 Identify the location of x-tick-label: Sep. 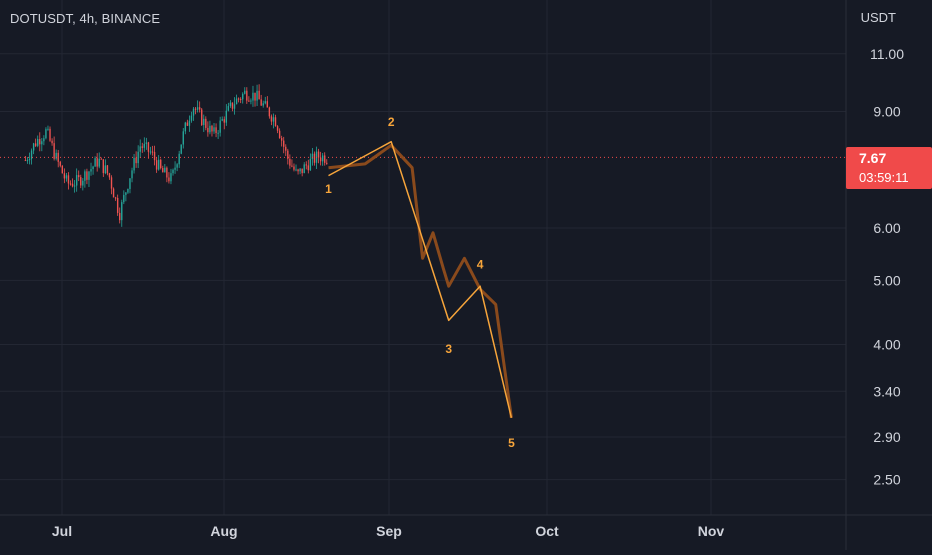
(389, 531).